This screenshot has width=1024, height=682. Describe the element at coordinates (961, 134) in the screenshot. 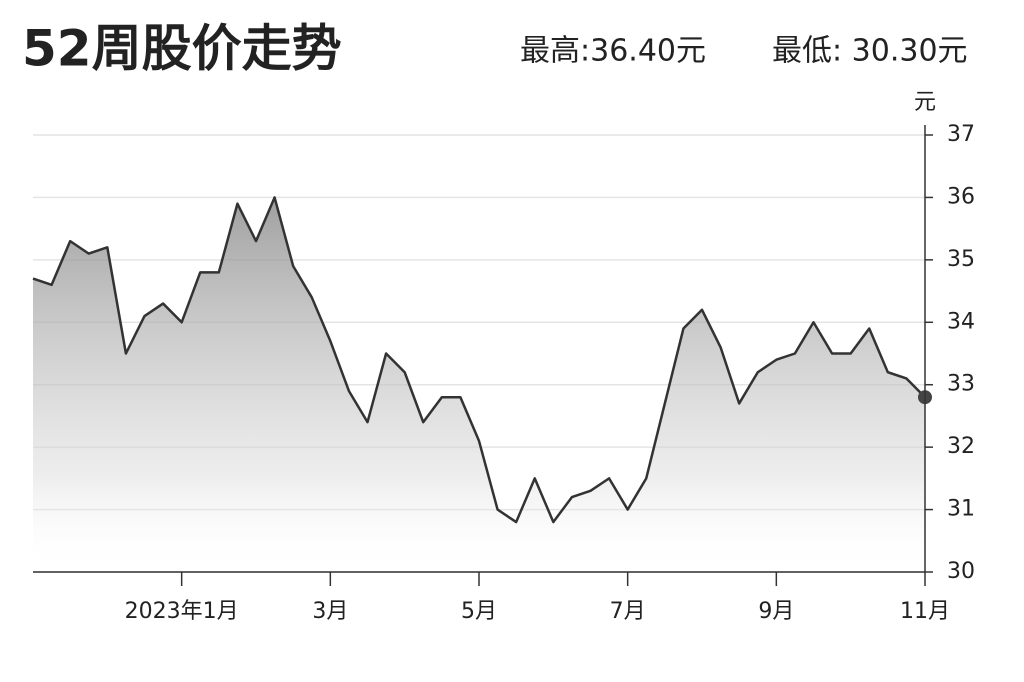

I see `y-tick-label: 37` at that location.